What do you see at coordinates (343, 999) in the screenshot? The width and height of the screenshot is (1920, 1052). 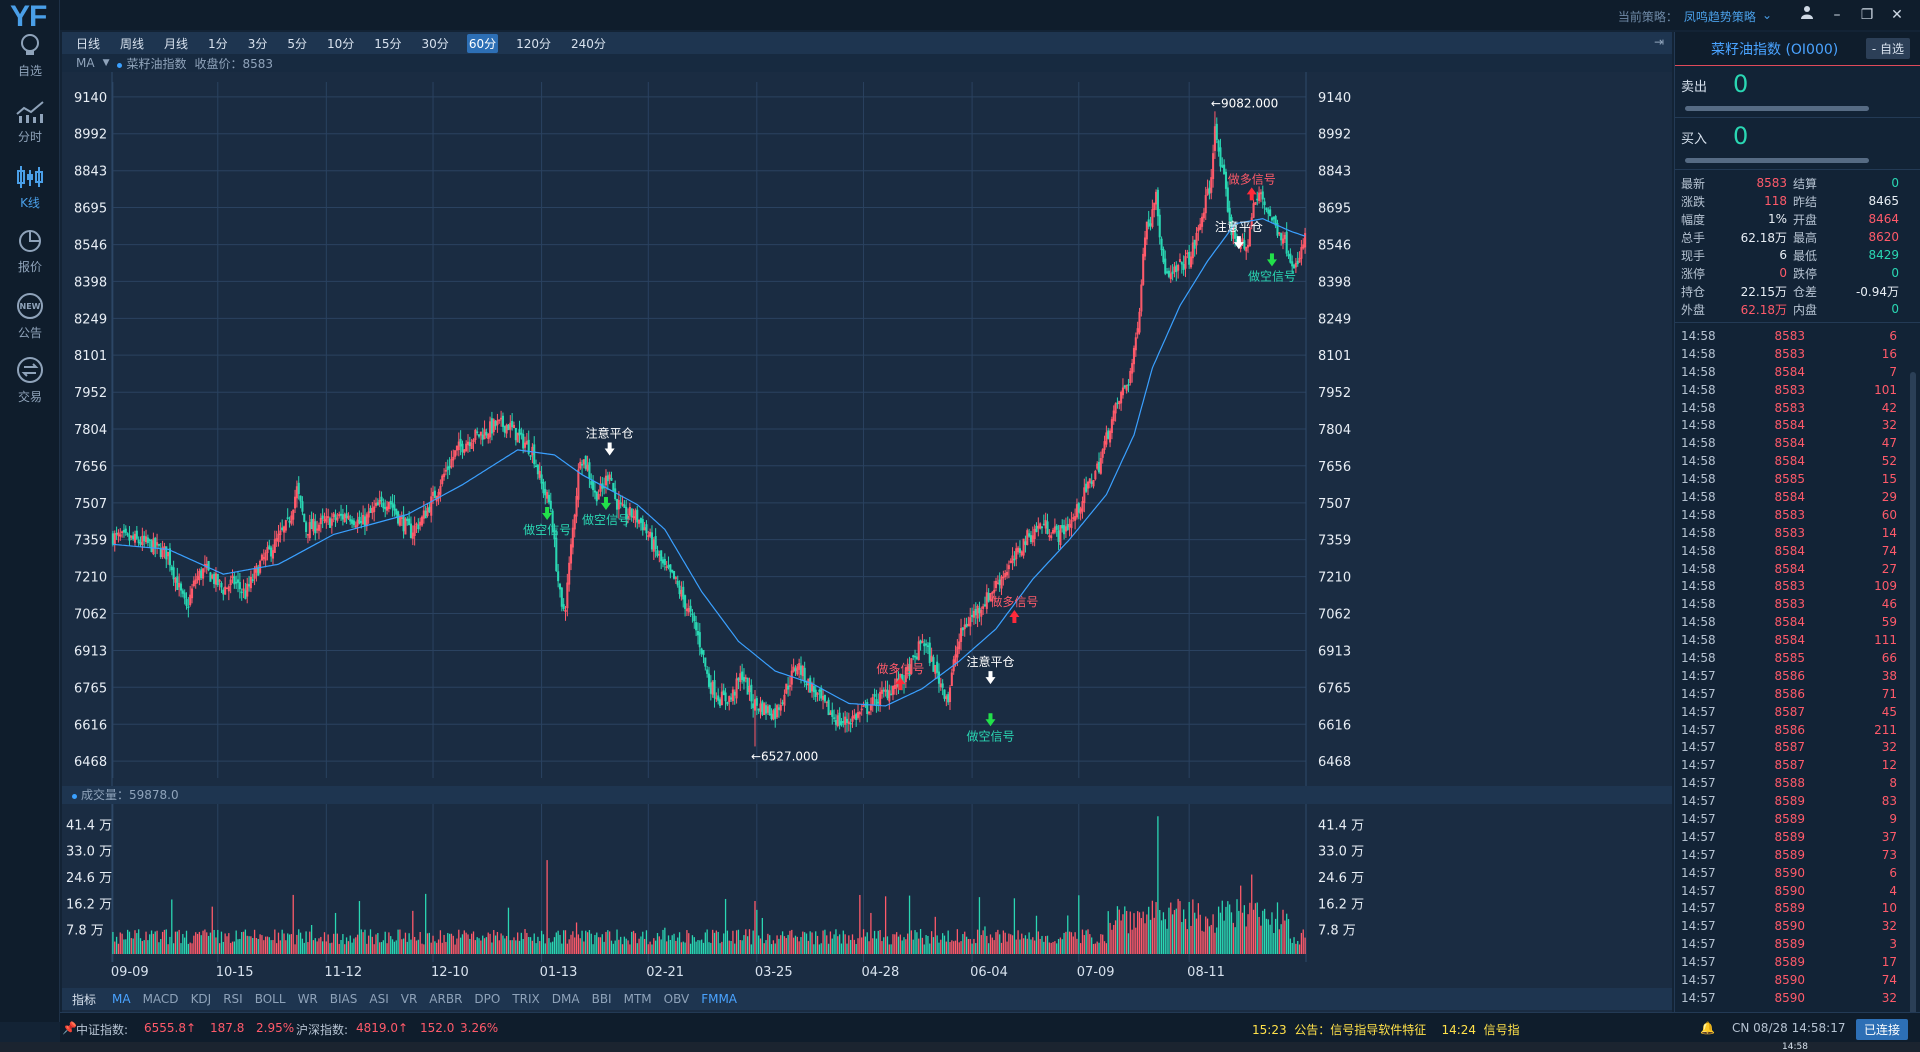 I see `indicator-tab: BIAS` at bounding box center [343, 999].